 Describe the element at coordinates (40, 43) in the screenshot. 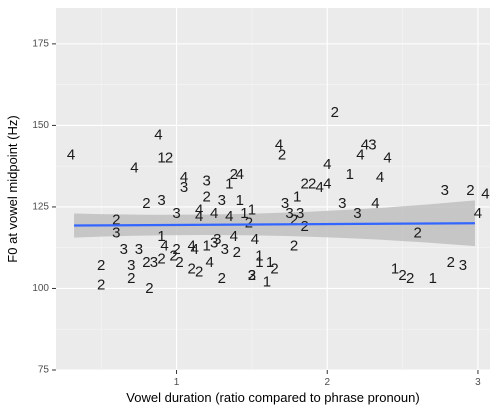

I see `y-tick-label: 175` at that location.